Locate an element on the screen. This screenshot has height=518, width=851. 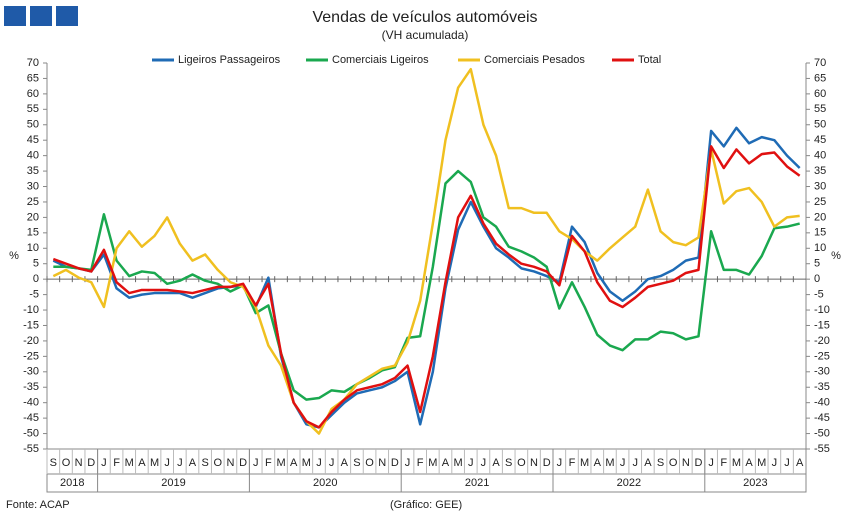
y-tick-label: 50 is located at coordinates (33, 125).